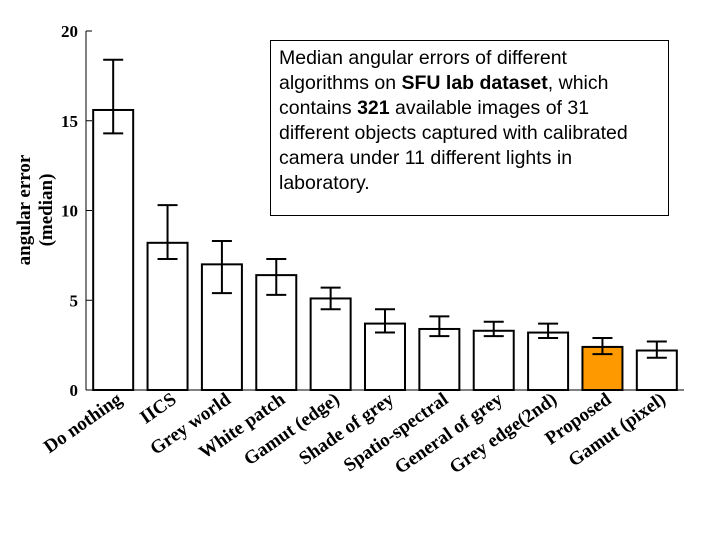 Image resolution: width=720 pixels, height=540 pixels. What do you see at coordinates (385, 356) in the screenshot?
I see `bar-shade-of-grey` at bounding box center [385, 356].